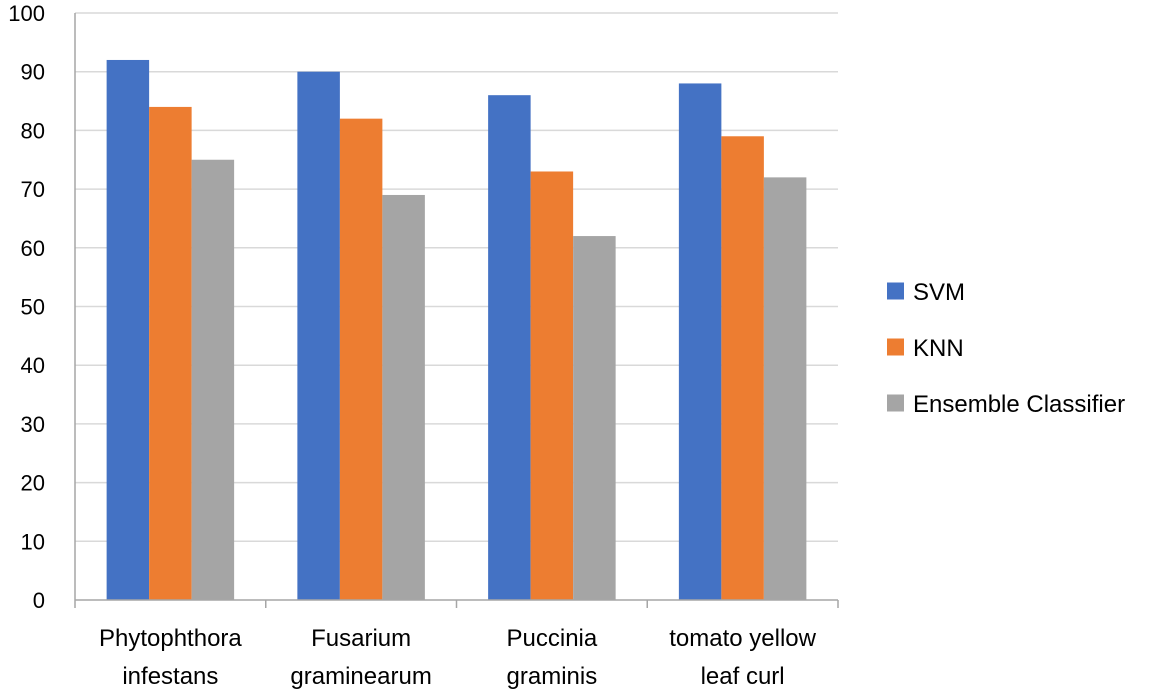 The width and height of the screenshot is (1155, 694). What do you see at coordinates (33, 541) in the screenshot?
I see `y-tick-label: 10` at bounding box center [33, 541].